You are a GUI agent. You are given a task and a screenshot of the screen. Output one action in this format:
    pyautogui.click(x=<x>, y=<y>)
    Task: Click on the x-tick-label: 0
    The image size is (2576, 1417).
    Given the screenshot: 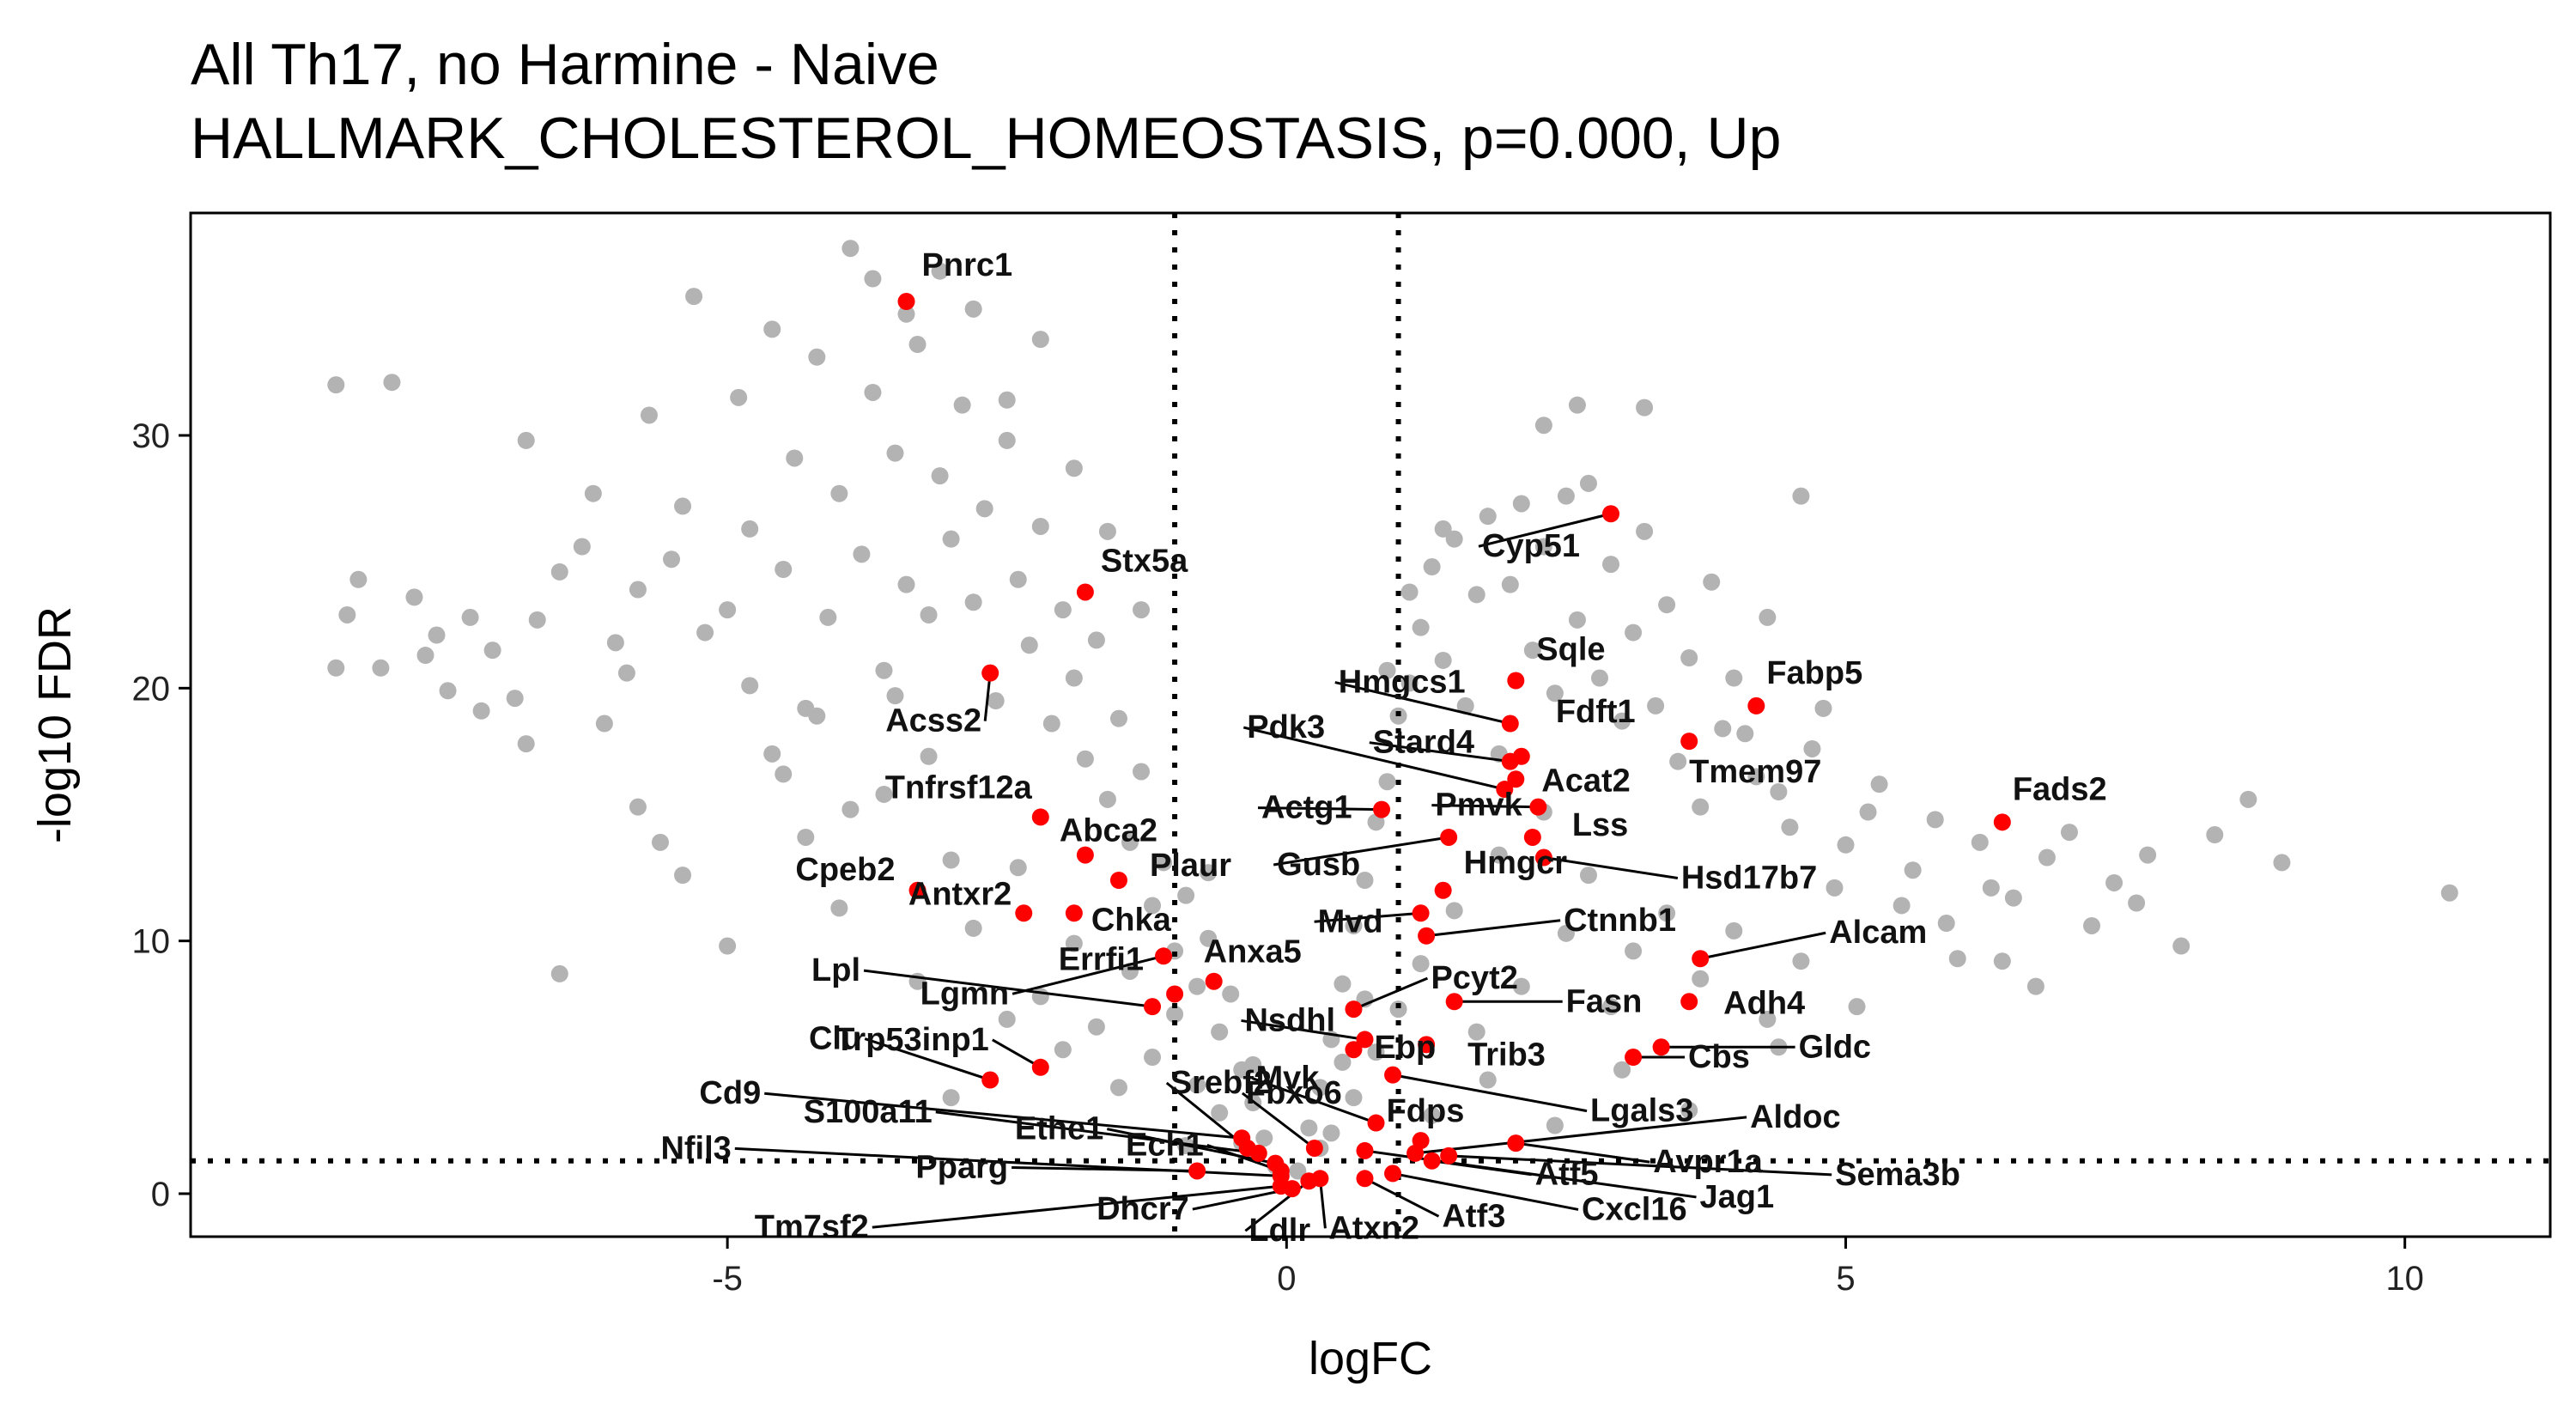 What is the action you would take?
    pyautogui.click(x=1287, y=1279)
    